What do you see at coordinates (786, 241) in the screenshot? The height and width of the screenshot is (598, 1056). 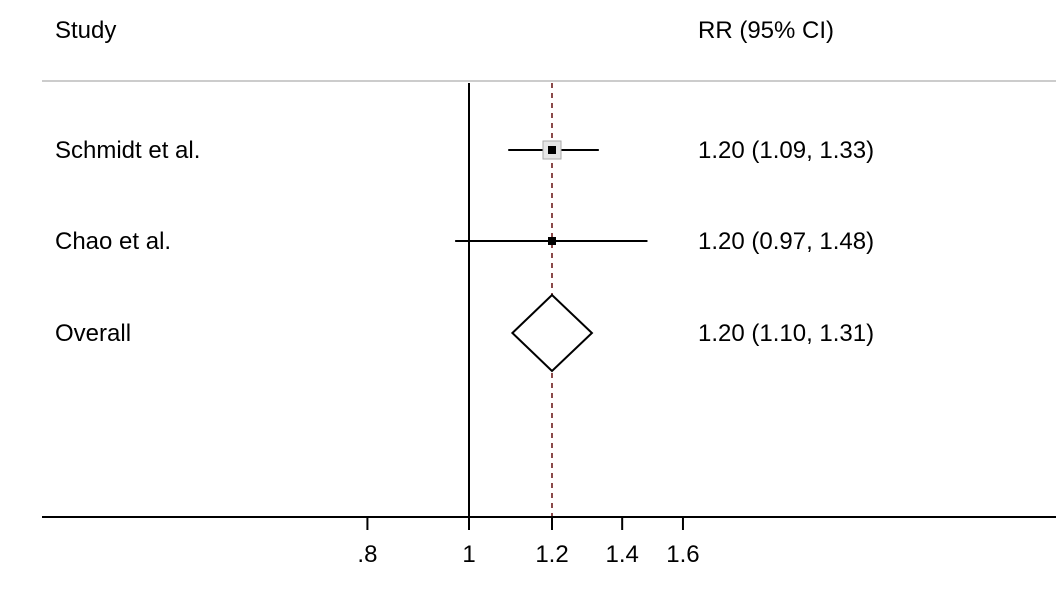 I see `estimate-text: 1.20 (0.97, 1.48)` at bounding box center [786, 241].